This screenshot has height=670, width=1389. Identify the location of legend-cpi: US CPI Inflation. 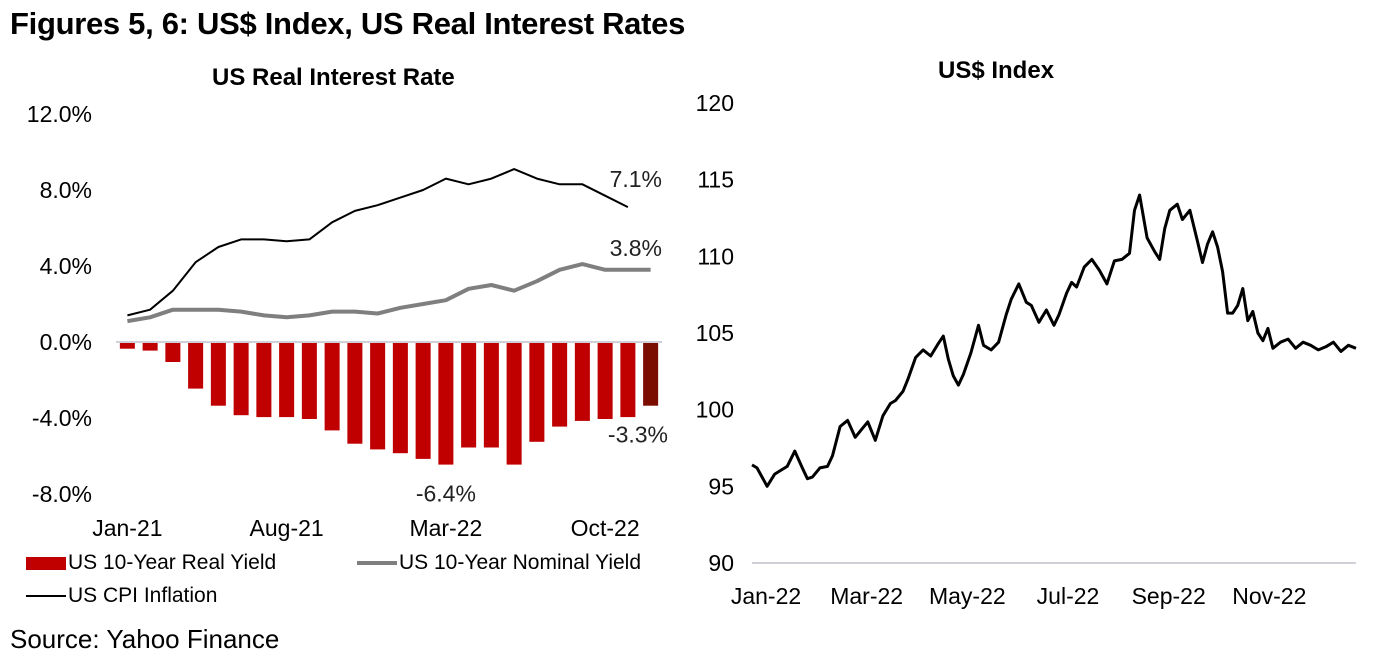
(121, 596).